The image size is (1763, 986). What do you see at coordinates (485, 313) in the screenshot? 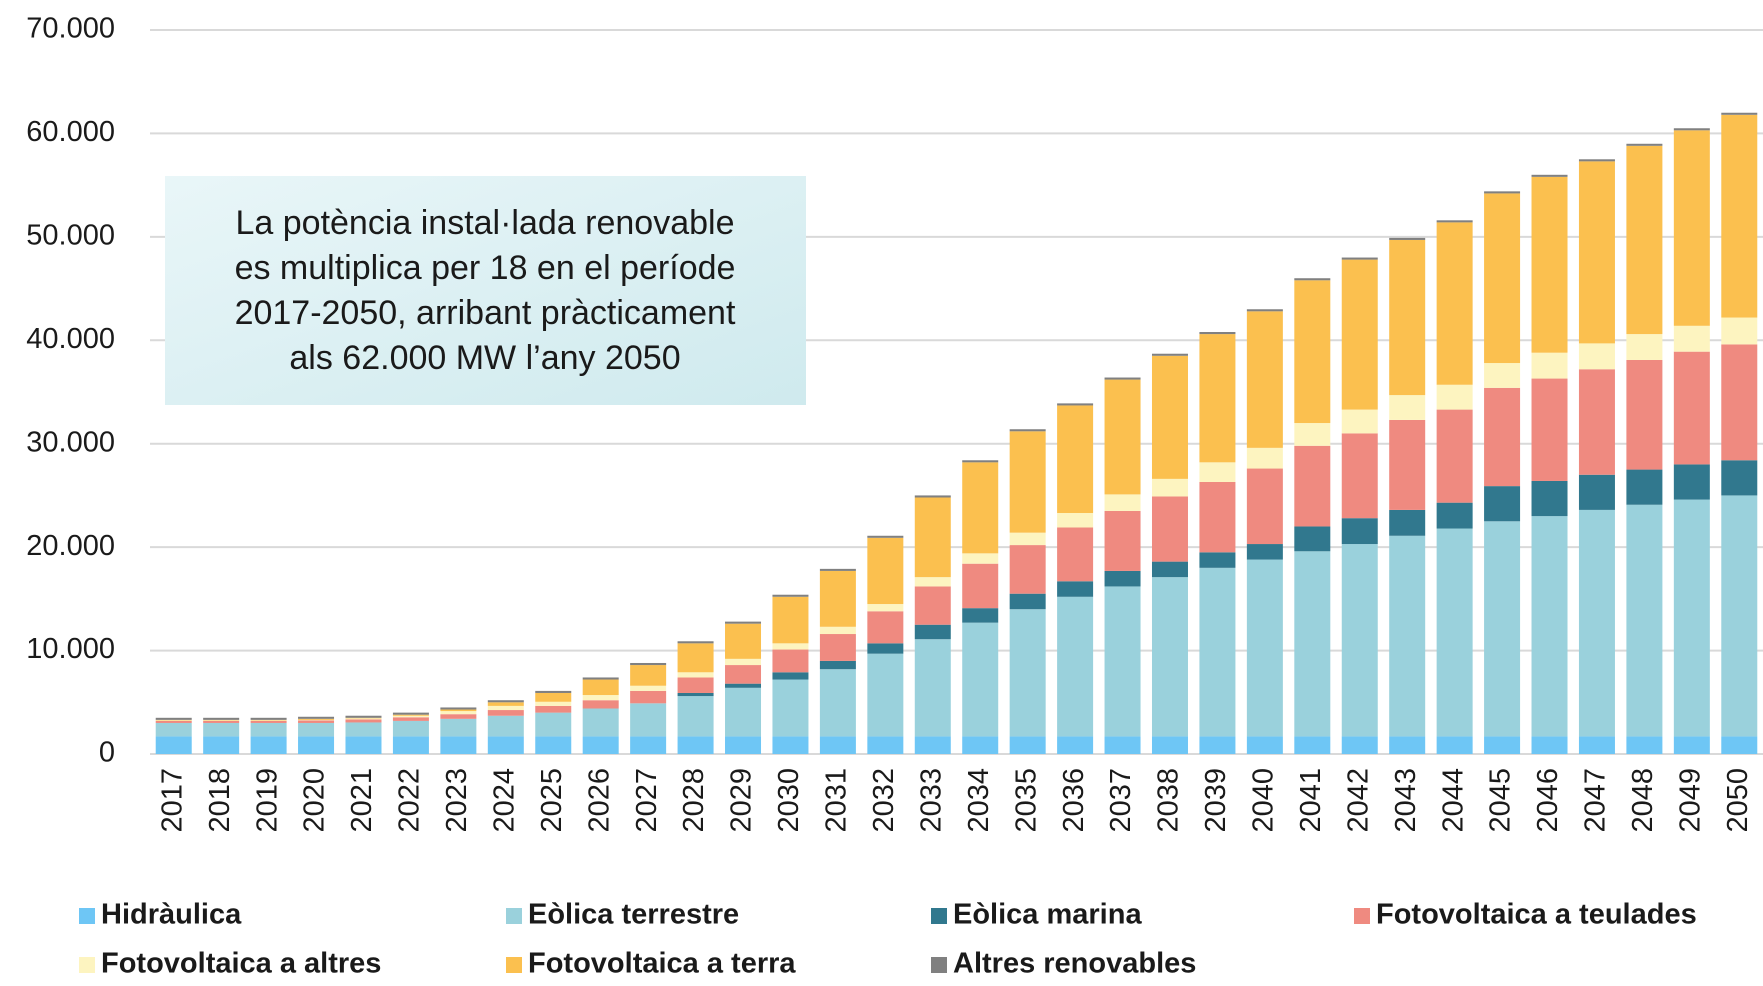
I see `annotation: 2017-2050, arribant pràcticament` at bounding box center [485, 313].